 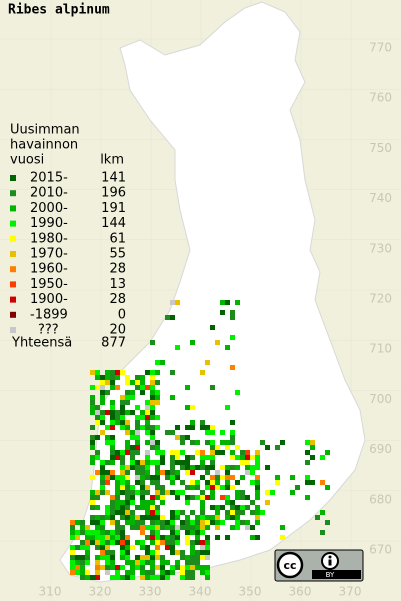 What do you see at coordinates (380, 449) in the screenshot?
I see `y-tick-label: 690` at bounding box center [380, 449].